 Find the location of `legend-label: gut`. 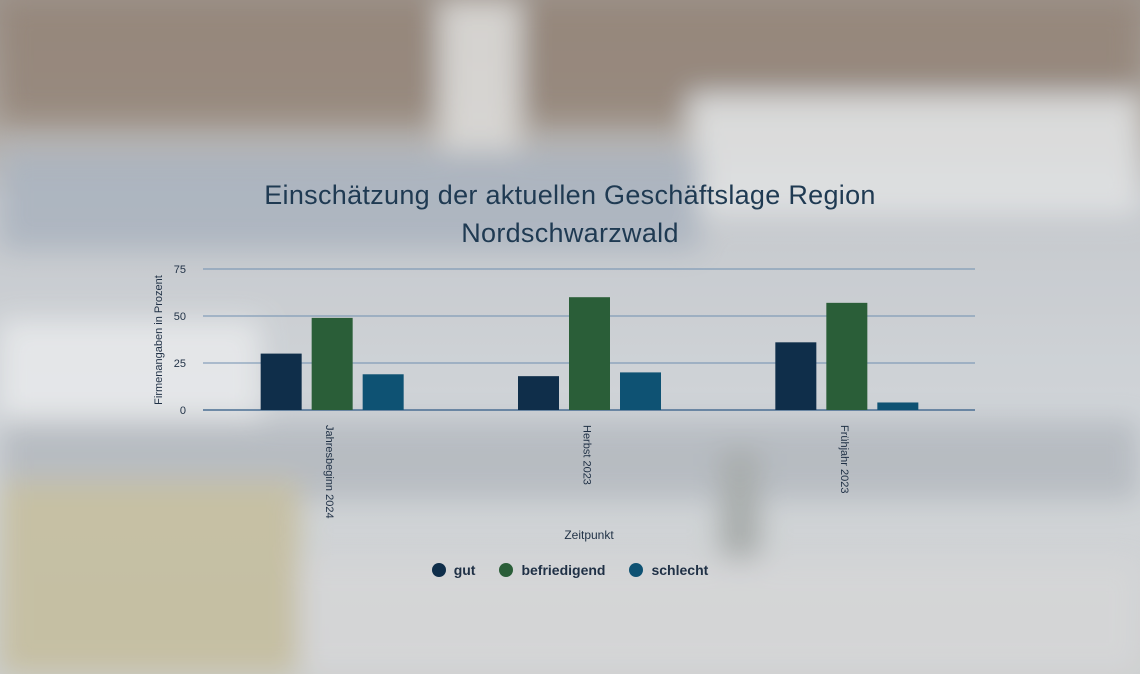

legend-label: gut is located at coordinates (464, 570).